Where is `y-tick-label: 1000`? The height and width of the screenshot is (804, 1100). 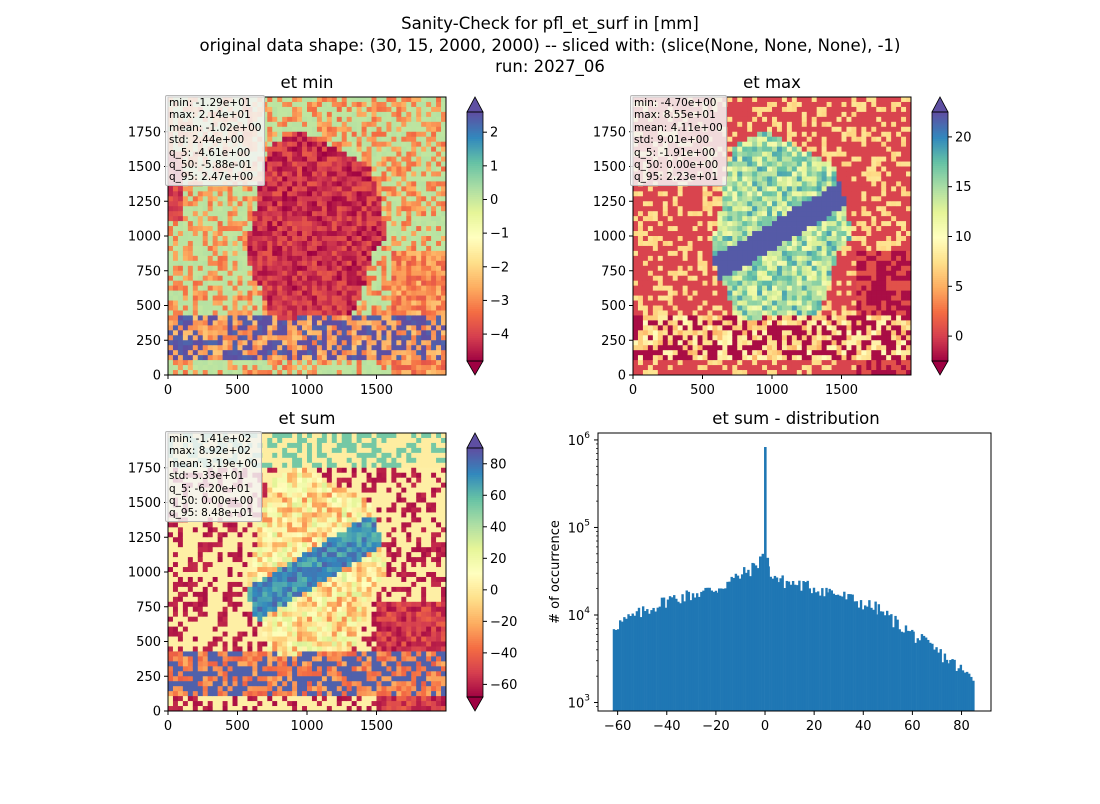 y-tick-label: 1000 is located at coordinates (144, 237).